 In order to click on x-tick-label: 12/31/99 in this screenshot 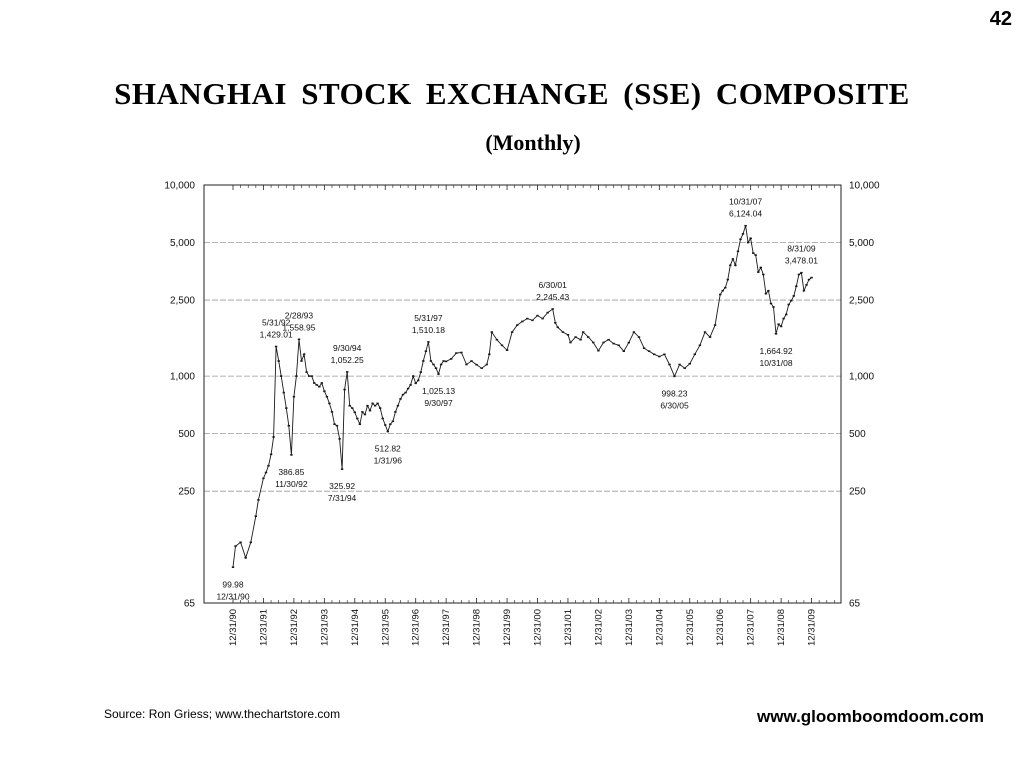, I will do `click(507, 627)`.